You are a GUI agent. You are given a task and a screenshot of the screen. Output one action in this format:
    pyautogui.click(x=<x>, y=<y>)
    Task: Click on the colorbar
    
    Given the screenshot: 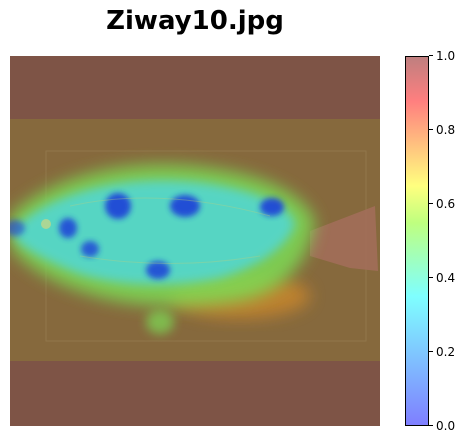 What is the action you would take?
    pyautogui.click(x=417, y=241)
    